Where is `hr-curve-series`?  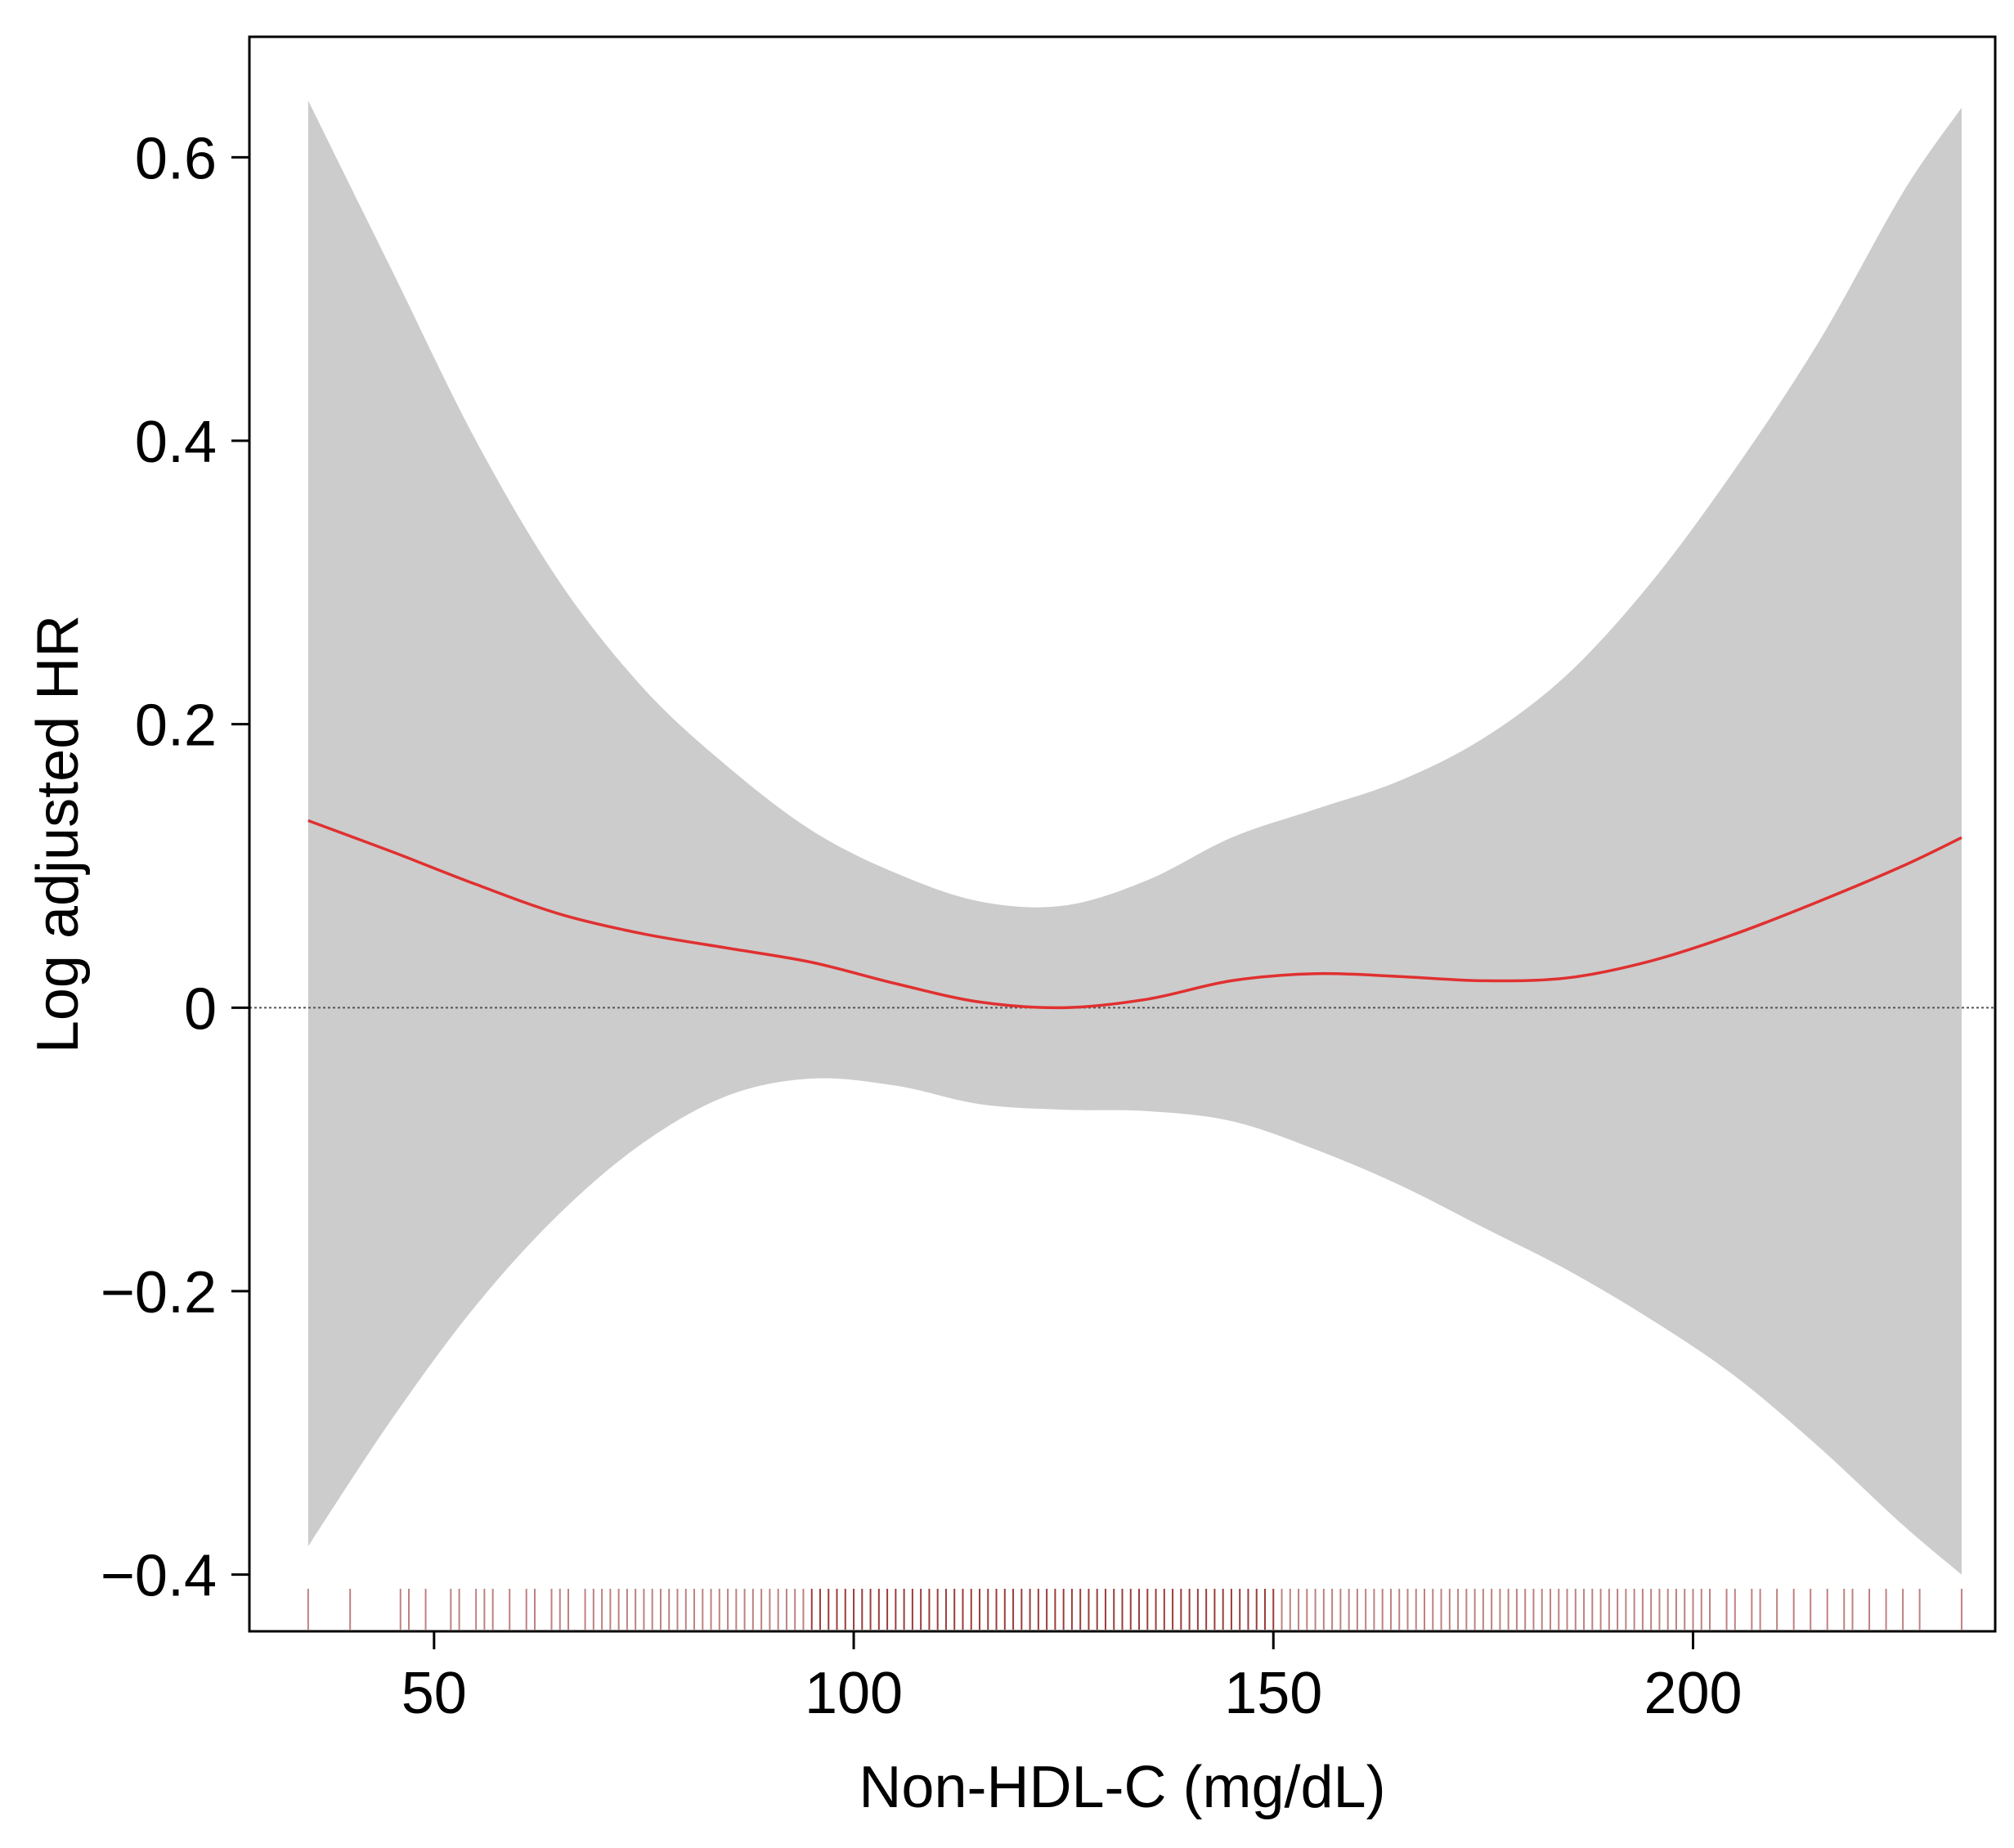 hr-curve-series is located at coordinates (1134, 914).